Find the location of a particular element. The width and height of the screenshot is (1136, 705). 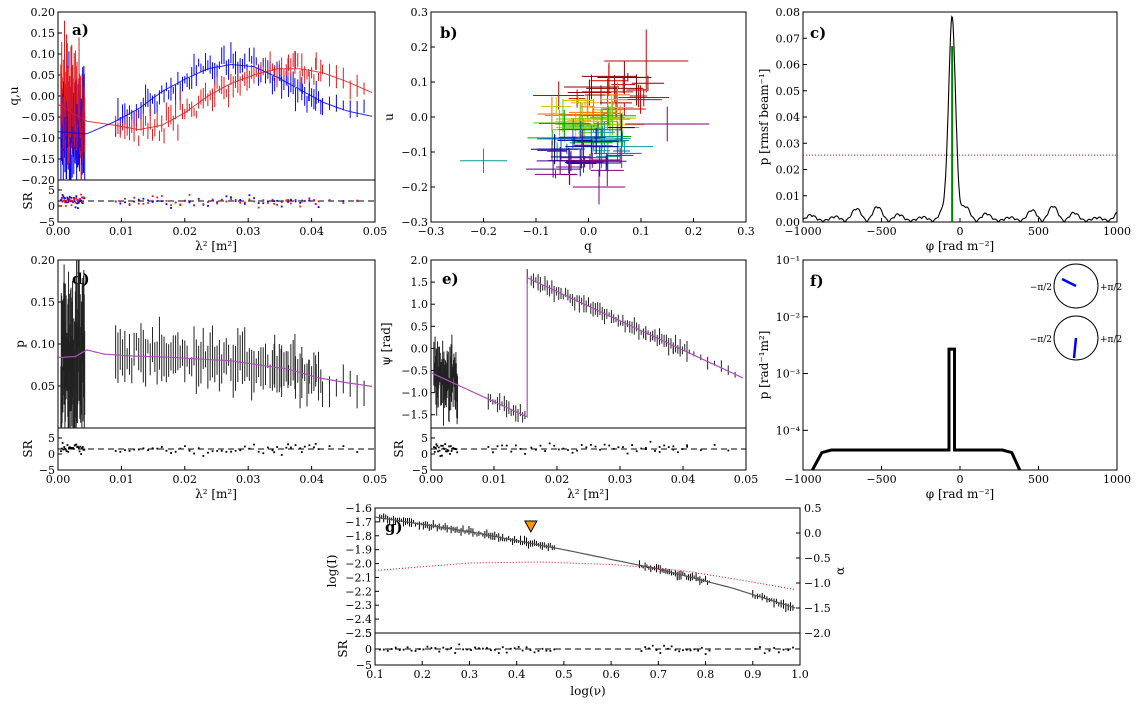

panel-a-ylabel: q,u is located at coordinates (14, 95).